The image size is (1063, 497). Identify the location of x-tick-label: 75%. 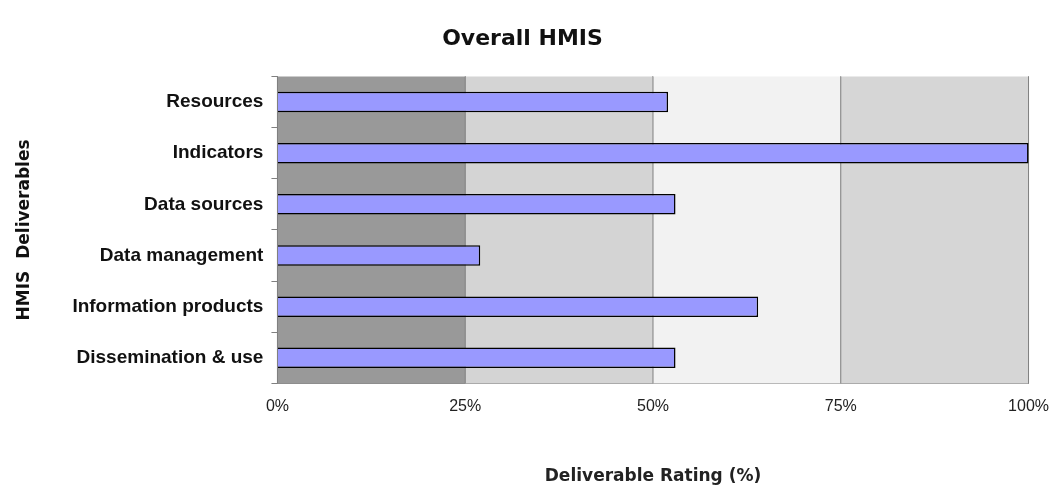
(840, 406).